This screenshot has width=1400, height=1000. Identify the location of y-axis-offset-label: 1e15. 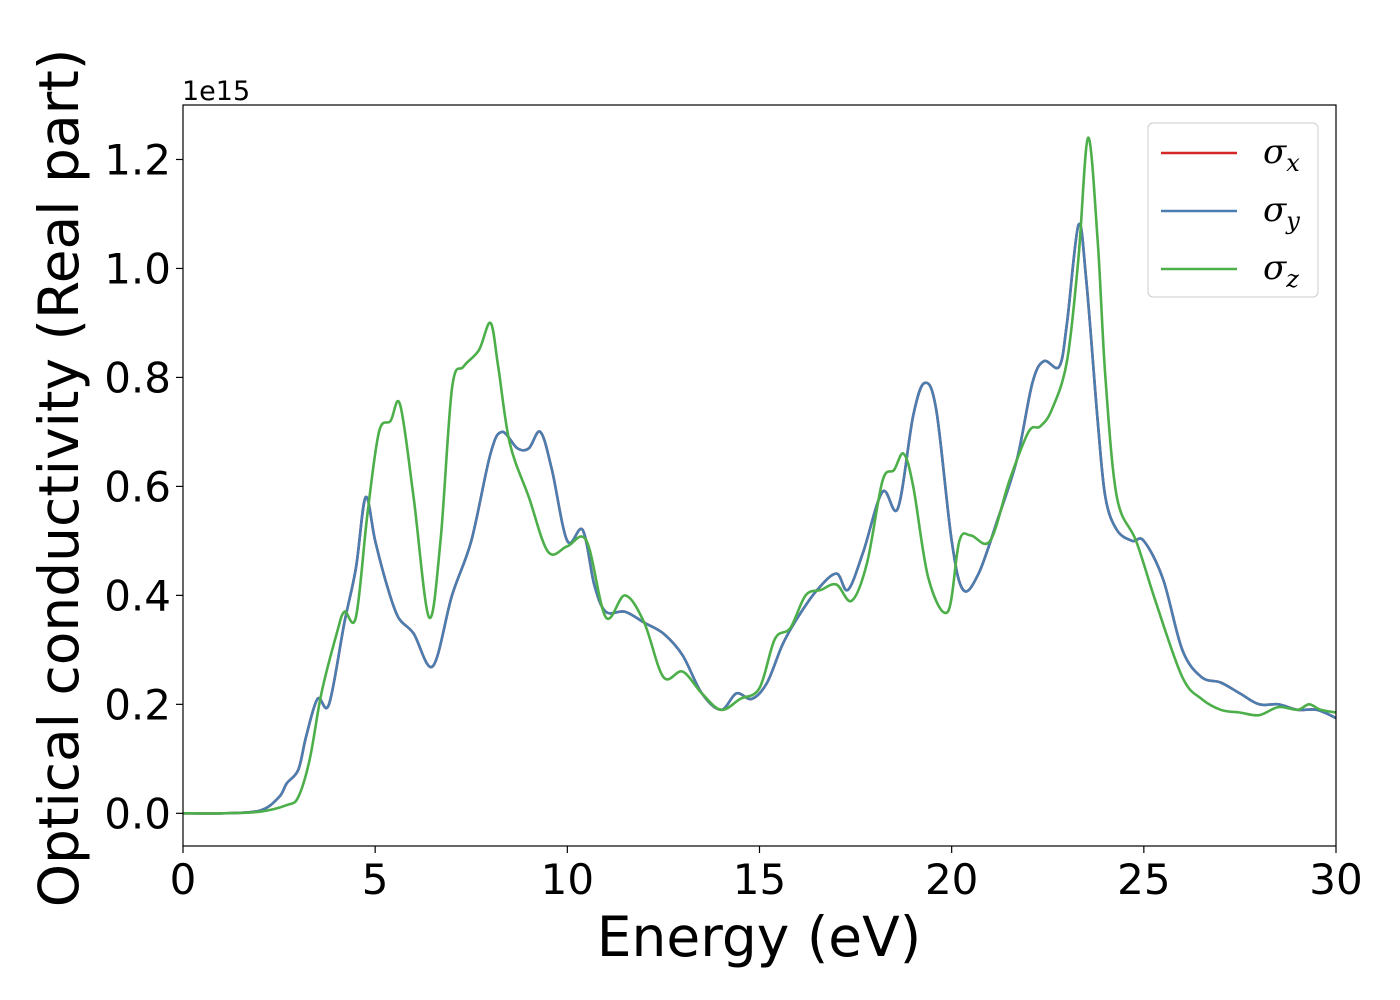
(216, 91).